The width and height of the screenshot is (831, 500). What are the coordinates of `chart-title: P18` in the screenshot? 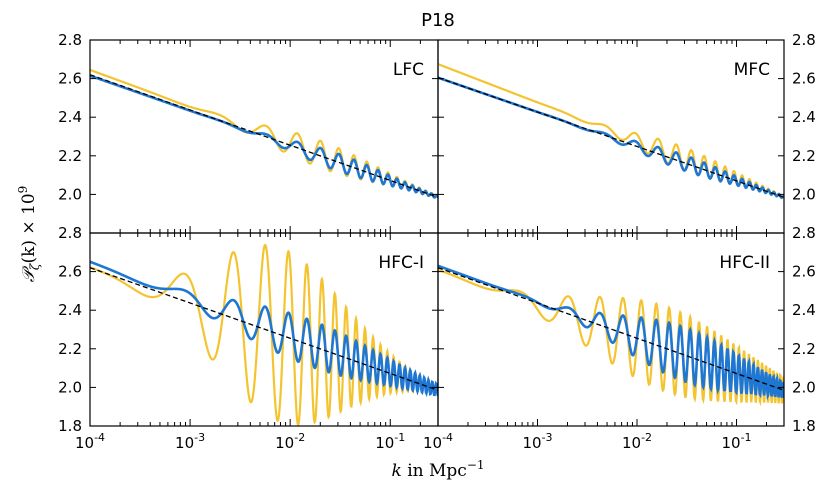 It's located at (438, 20).